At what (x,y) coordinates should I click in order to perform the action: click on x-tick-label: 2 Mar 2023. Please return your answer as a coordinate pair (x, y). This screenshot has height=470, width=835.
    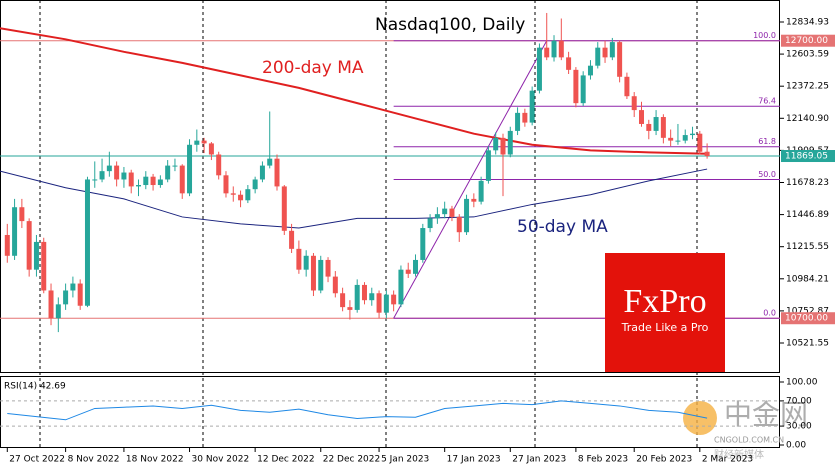
    Looking at the image, I should click on (727, 460).